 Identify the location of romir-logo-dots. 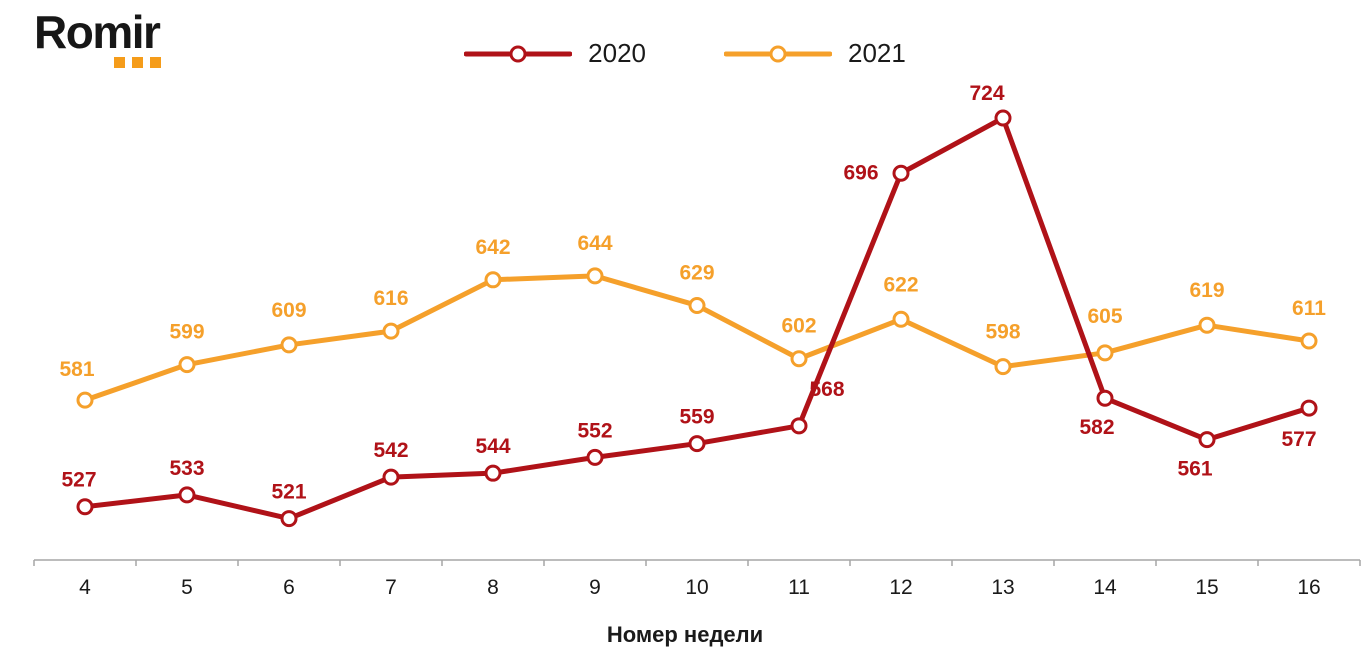
(137, 63).